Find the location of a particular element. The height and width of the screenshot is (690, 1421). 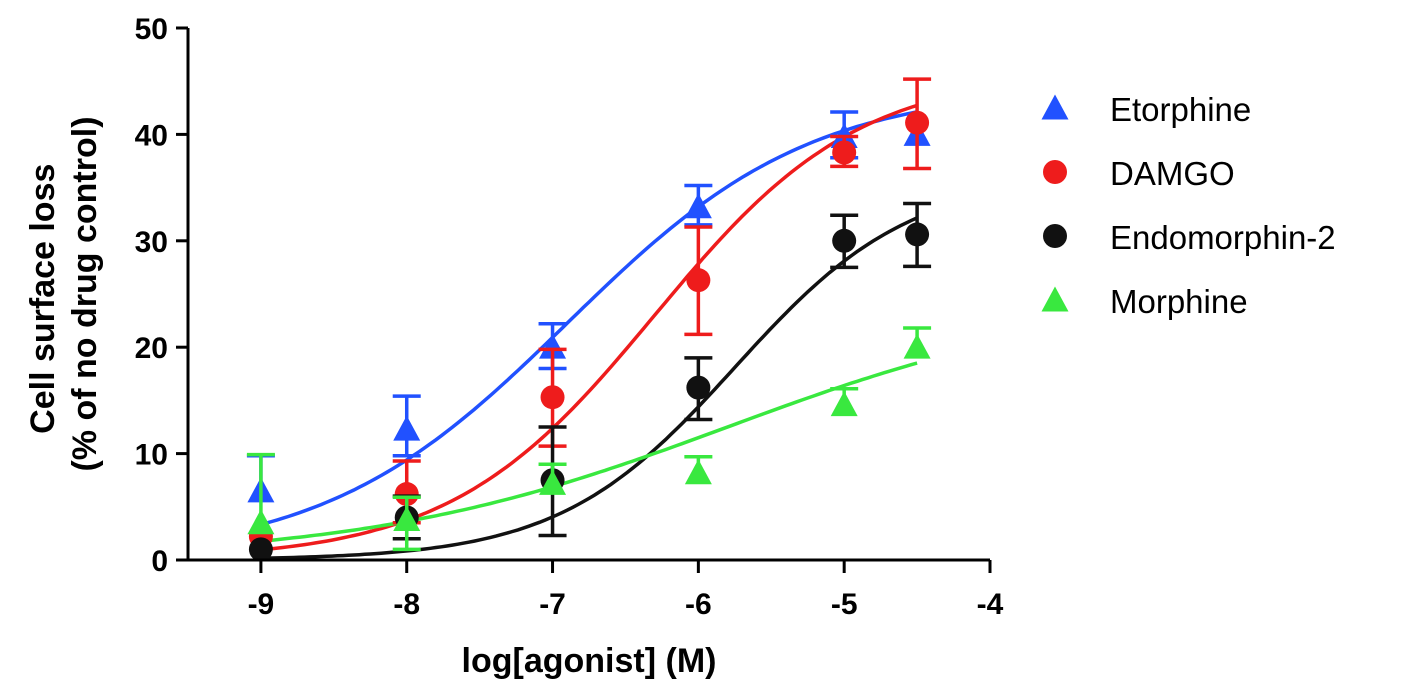

y-ticks: 0 10 20 30 40 50 is located at coordinates (161, 295).